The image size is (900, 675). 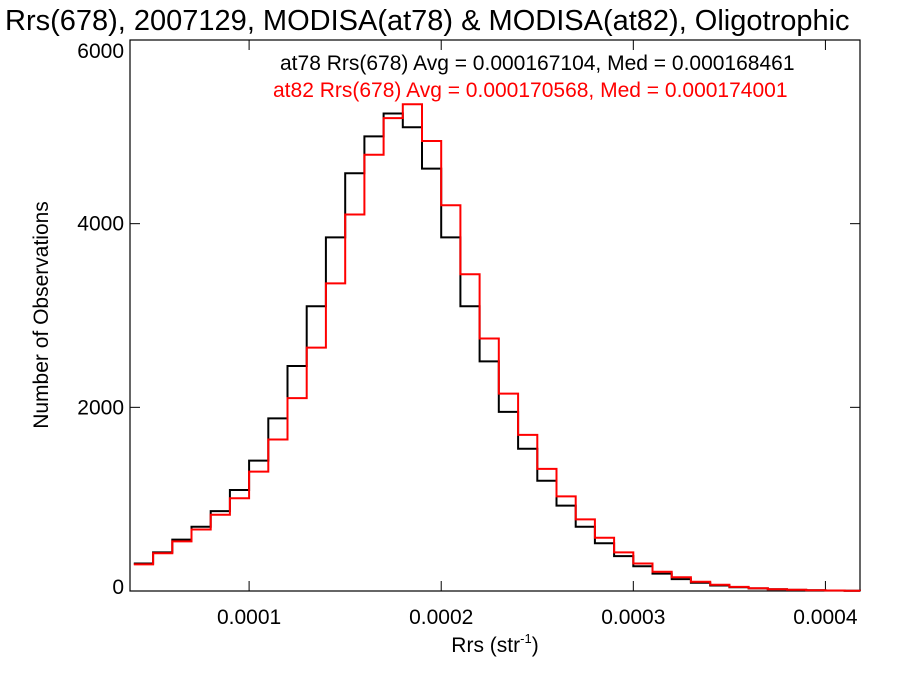 I want to click on x-axis-label-main: Rrs (str, so click(x=485, y=645).